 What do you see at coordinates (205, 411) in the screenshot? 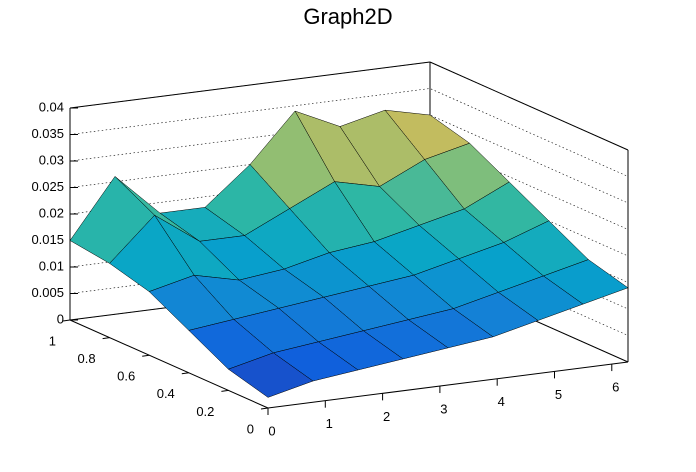
I see `y-tick-label: 0.2` at bounding box center [205, 411].